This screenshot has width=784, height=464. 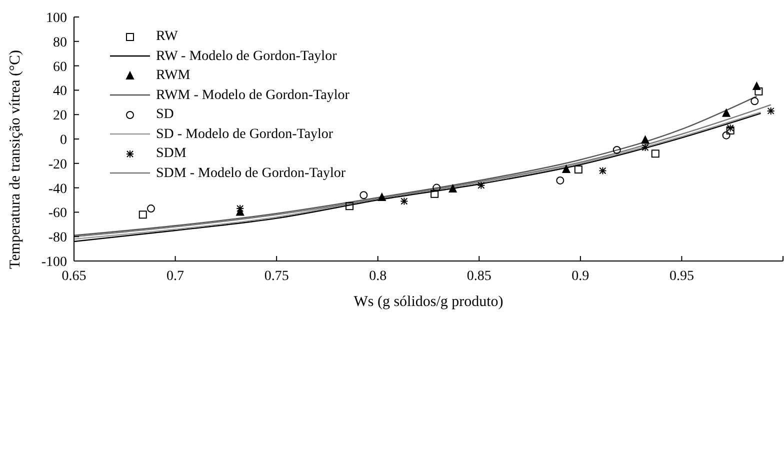 What do you see at coordinates (167, 37) in the screenshot?
I see `legend-label: RW` at bounding box center [167, 37].